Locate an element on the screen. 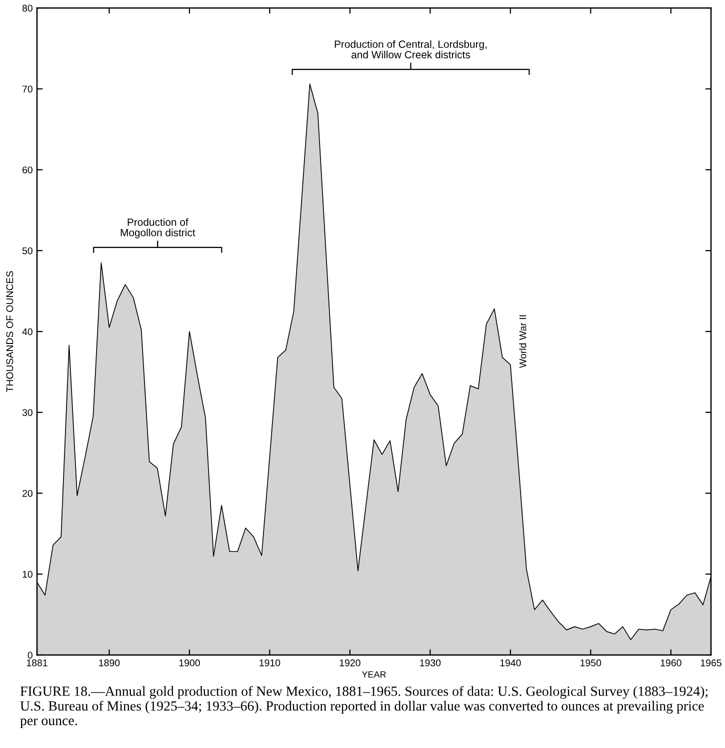  y-tick-label: 60 is located at coordinates (27, 170).